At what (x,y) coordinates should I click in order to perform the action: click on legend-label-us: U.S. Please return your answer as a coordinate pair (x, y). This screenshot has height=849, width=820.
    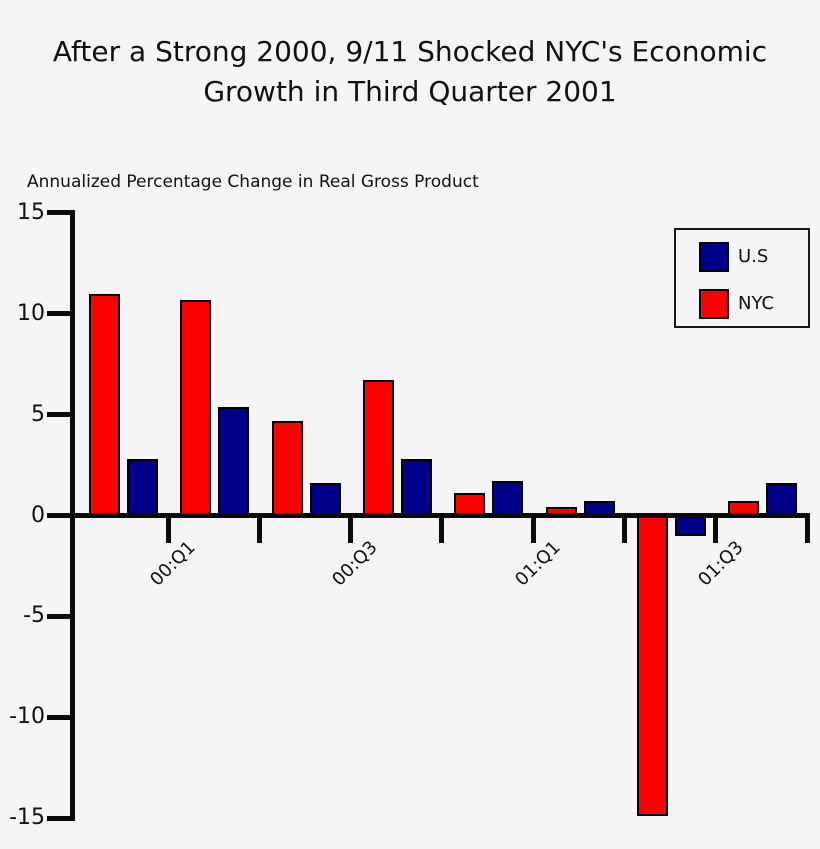
    Looking at the image, I should click on (753, 256).